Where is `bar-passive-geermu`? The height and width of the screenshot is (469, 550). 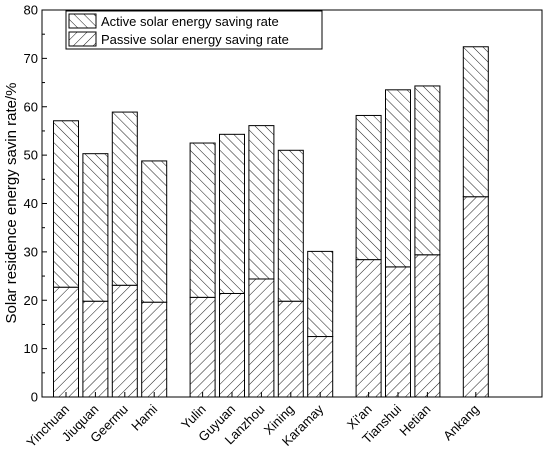
bar-passive-geermu is located at coordinates (124, 341).